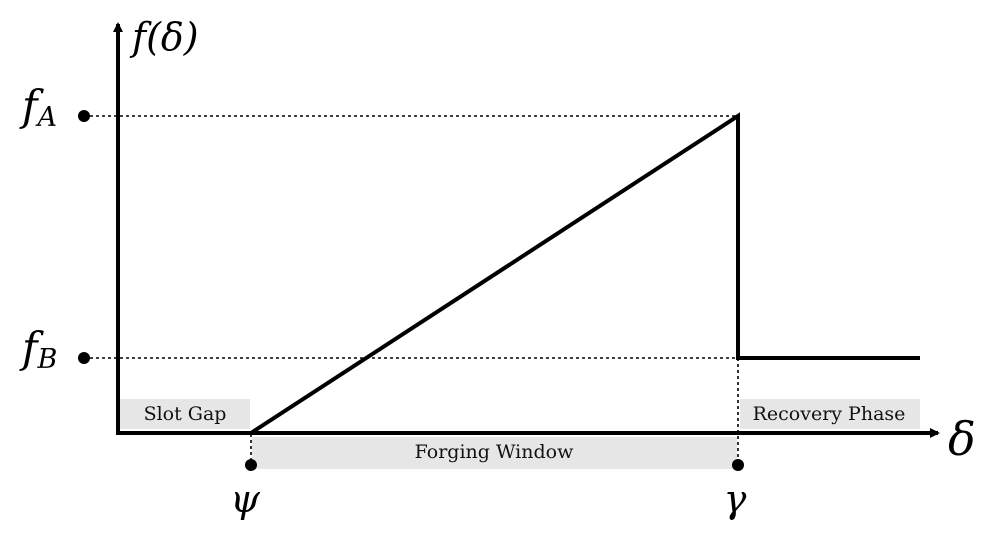 The height and width of the screenshot is (536, 997). I want to click on fB-label: fB, so click(38, 349).